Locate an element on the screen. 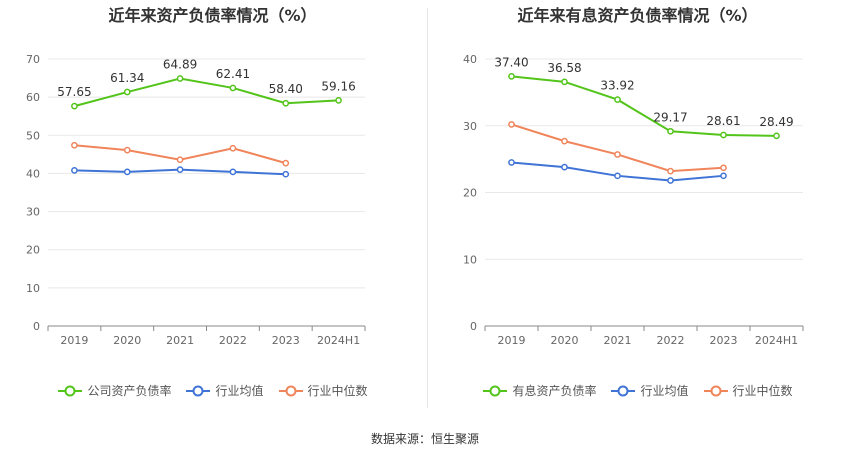 The height and width of the screenshot is (459, 850). legend-item: 公司资产负债率 is located at coordinates (114, 390).